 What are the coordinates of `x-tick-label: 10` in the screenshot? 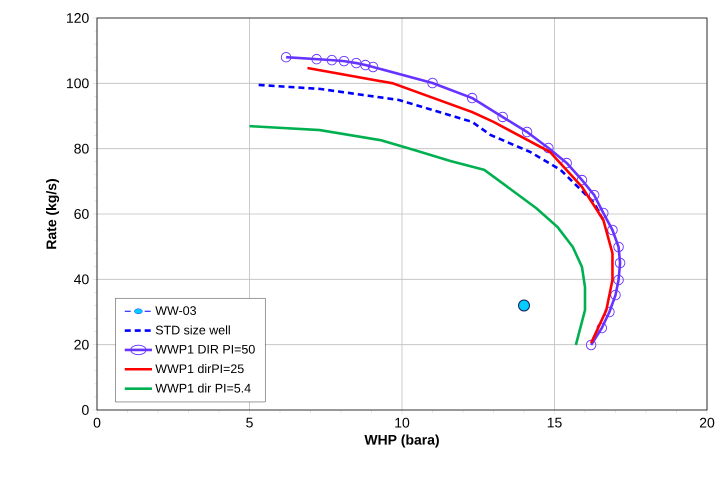 It's located at (402, 423).